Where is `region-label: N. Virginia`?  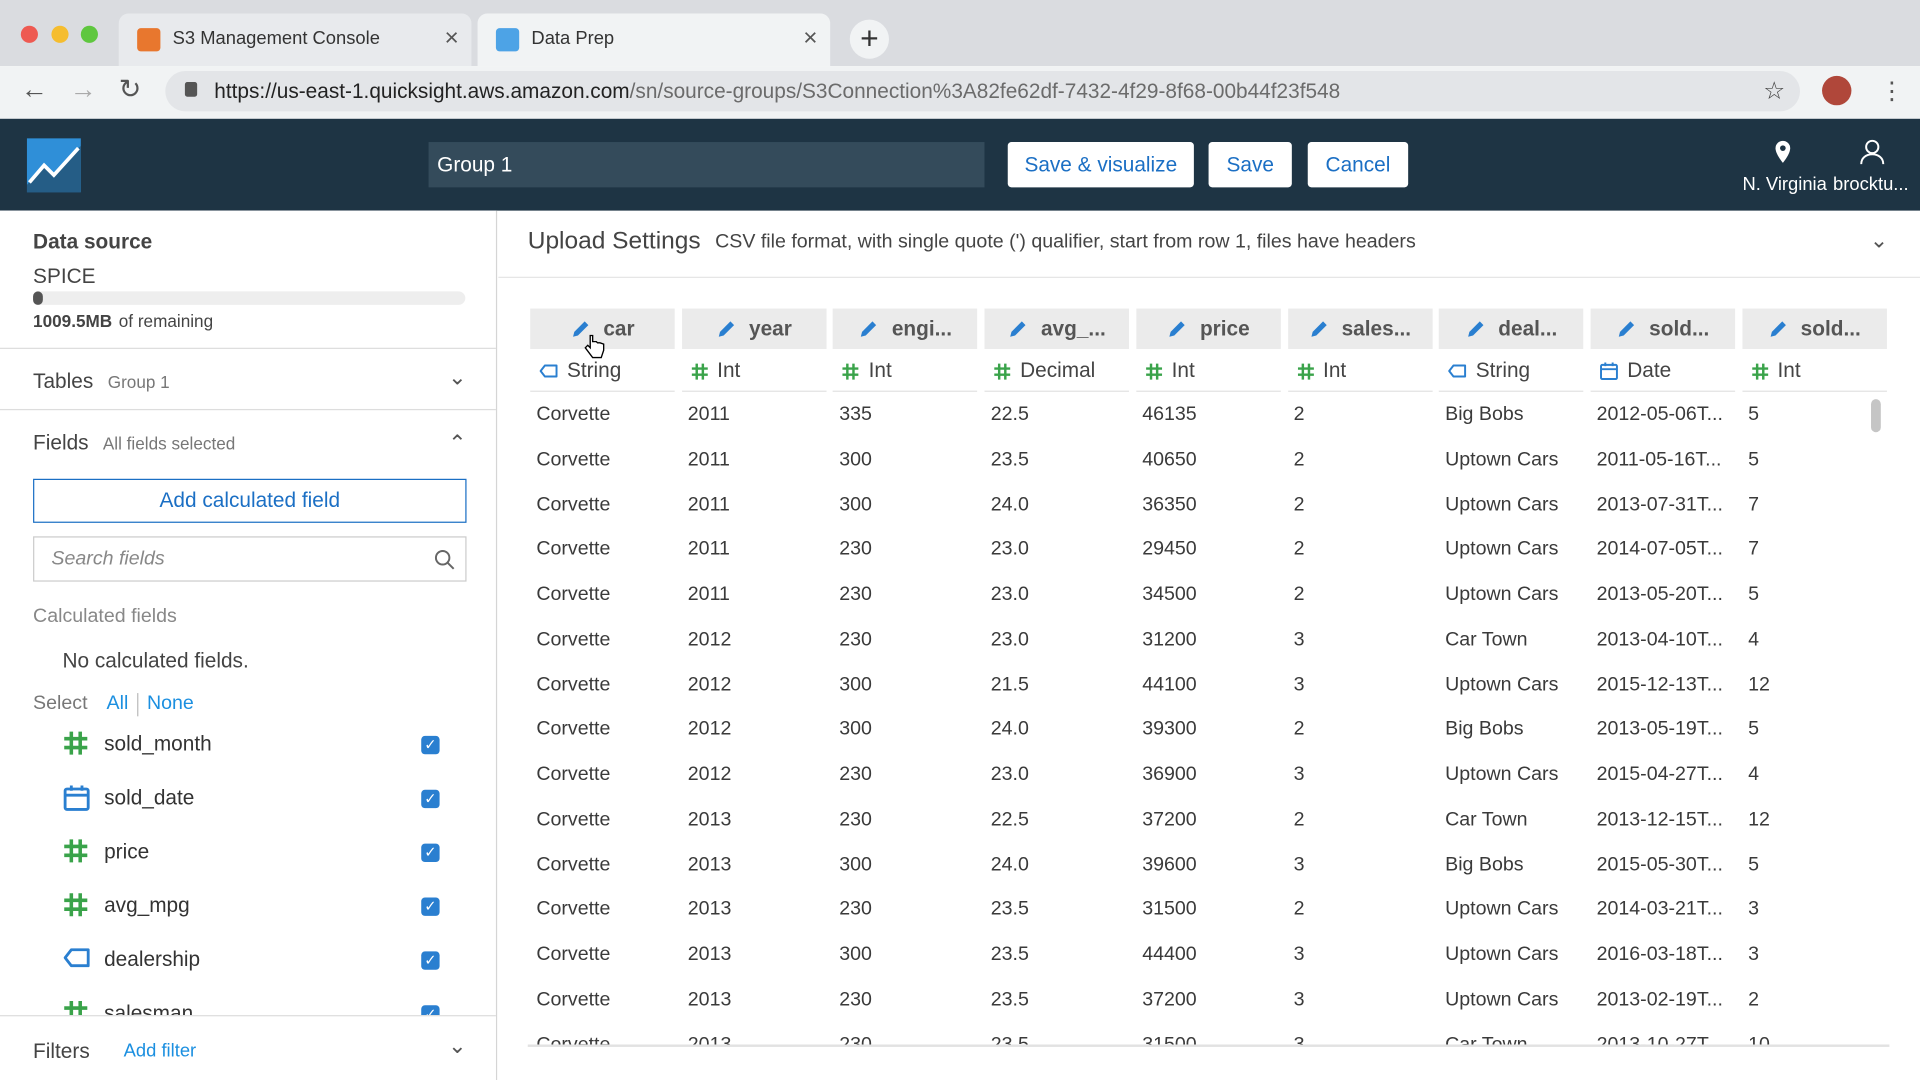
region-label: N. Virginia is located at coordinates (1784, 184).